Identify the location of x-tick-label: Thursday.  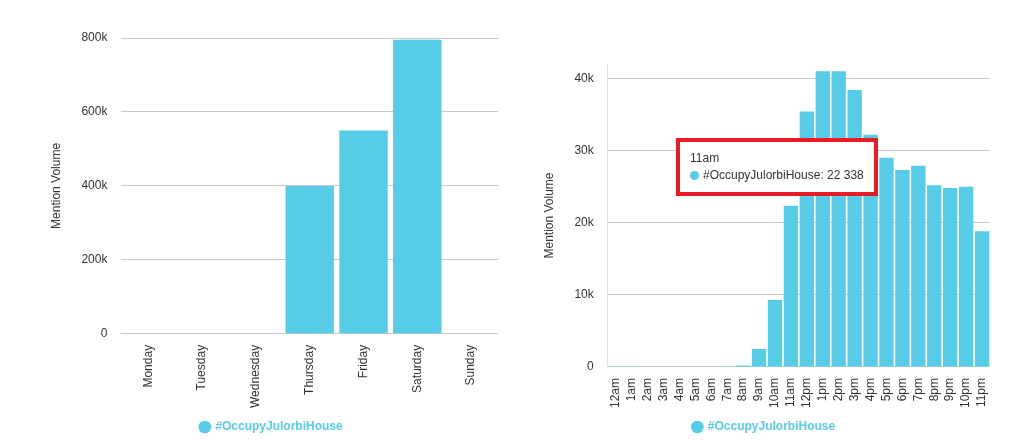
(309, 369).